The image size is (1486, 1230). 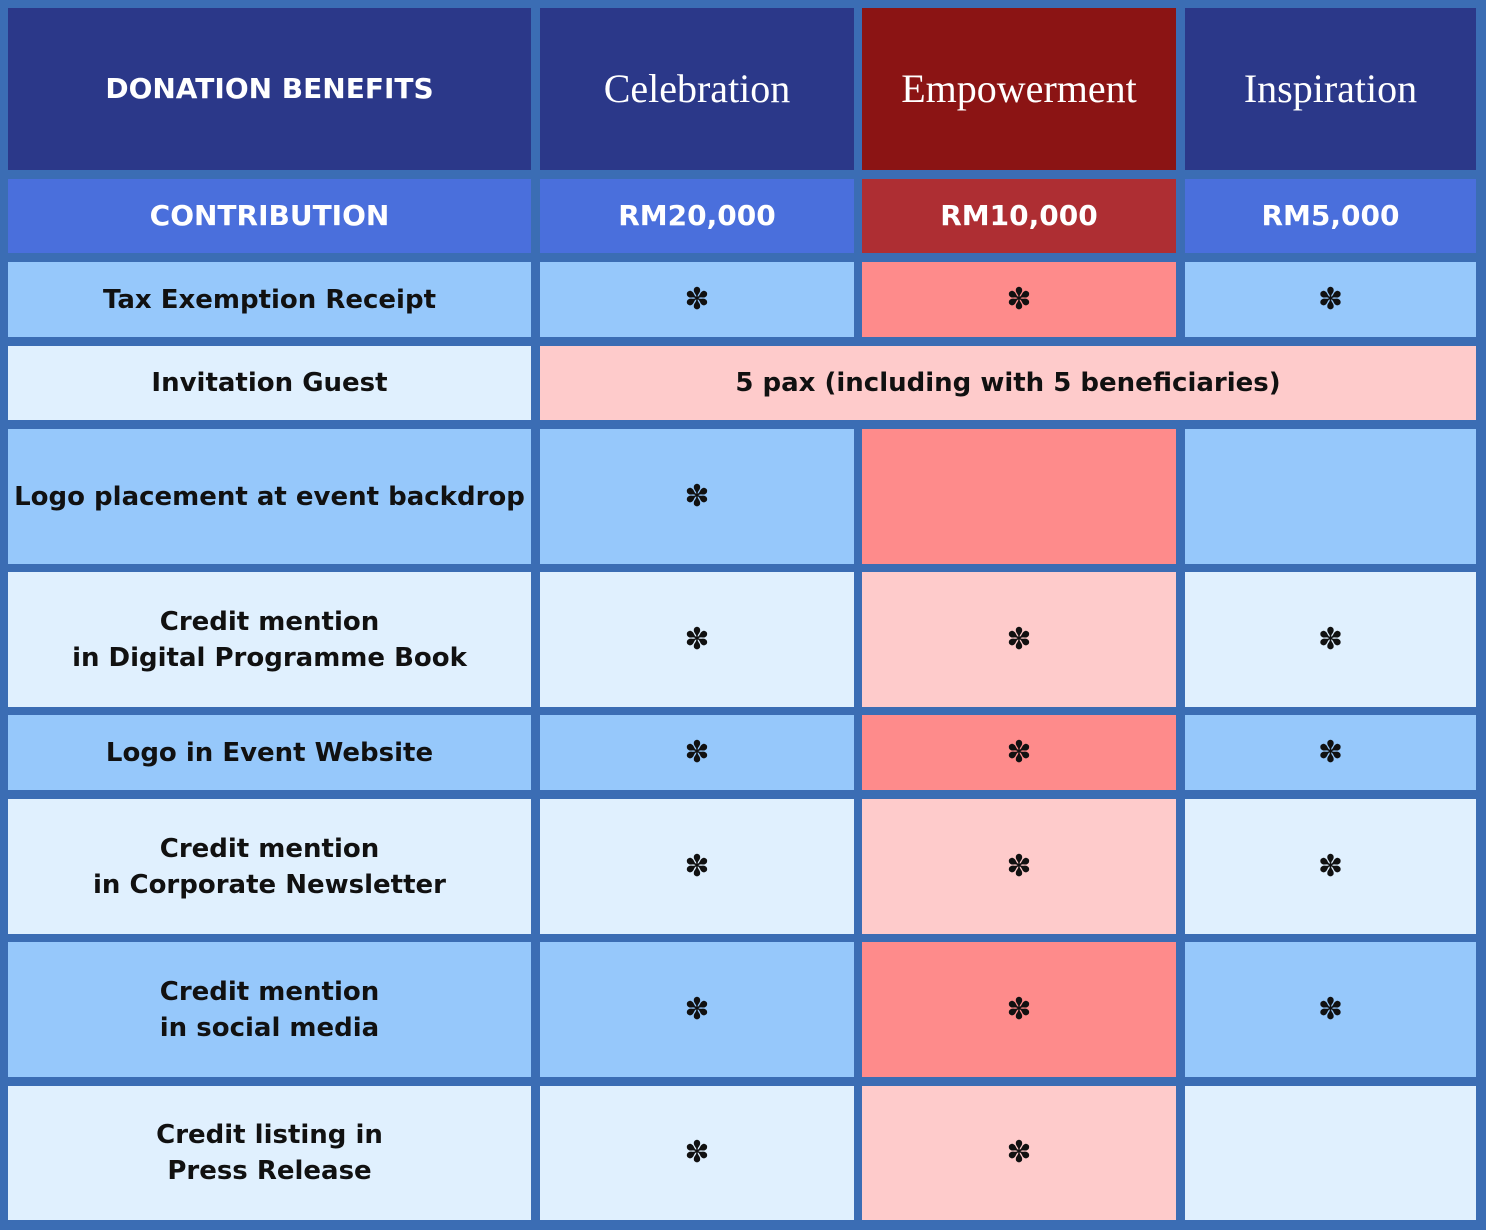 I want to click on contribution-label: CONTRIBUTION, so click(x=269, y=216).